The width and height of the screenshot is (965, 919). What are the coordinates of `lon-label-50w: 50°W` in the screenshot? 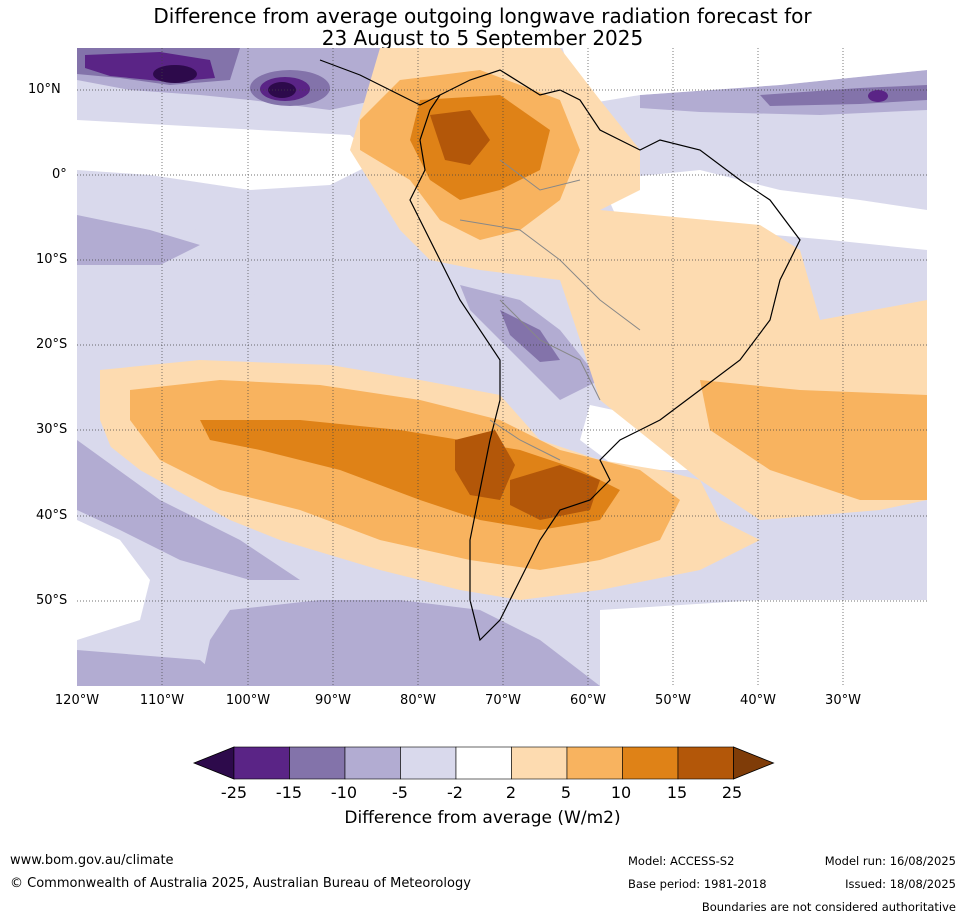 It's located at (673, 700).